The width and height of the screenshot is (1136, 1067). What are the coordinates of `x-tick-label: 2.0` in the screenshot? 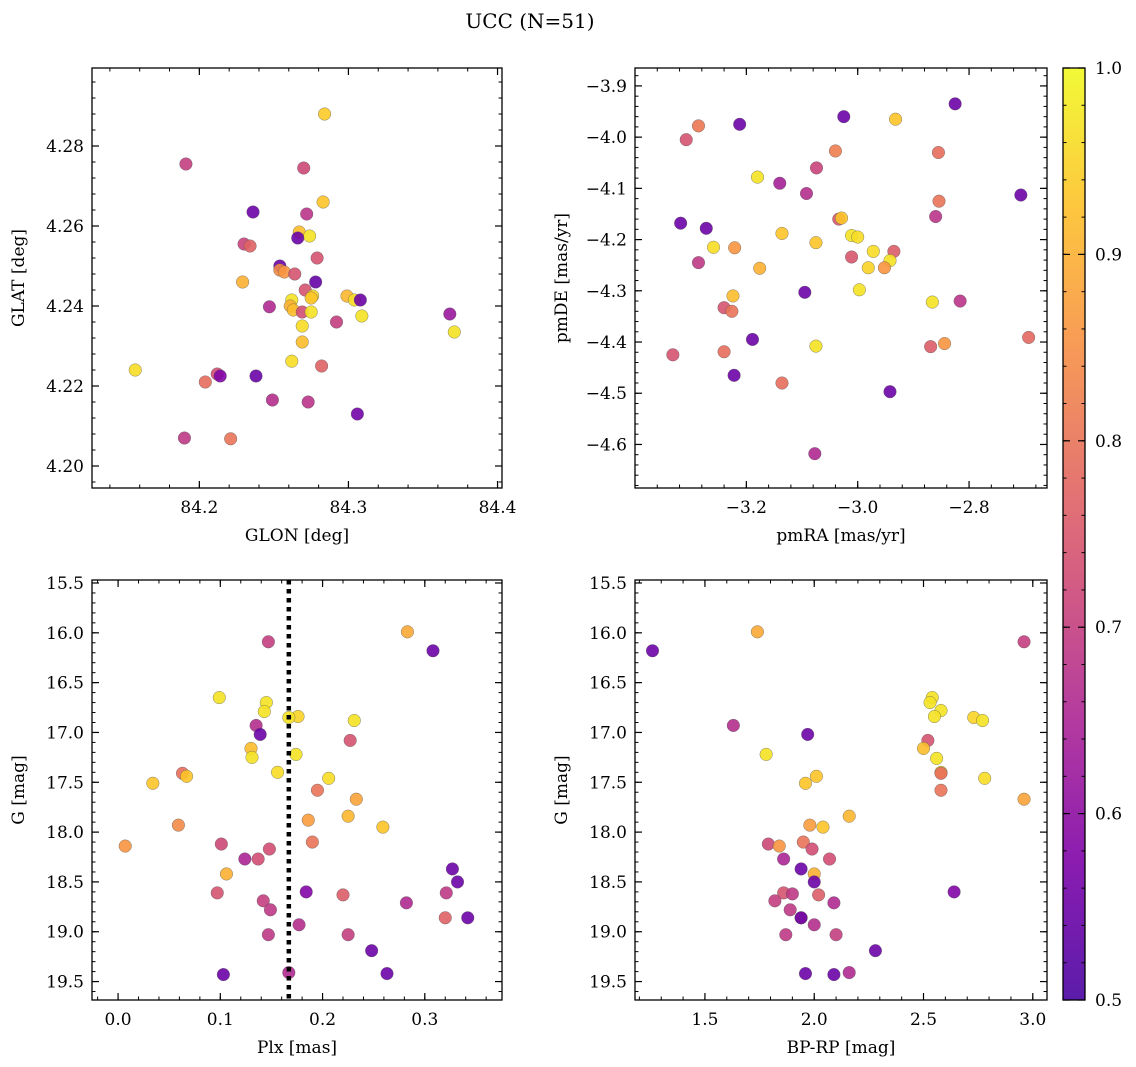 It's located at (814, 1020).